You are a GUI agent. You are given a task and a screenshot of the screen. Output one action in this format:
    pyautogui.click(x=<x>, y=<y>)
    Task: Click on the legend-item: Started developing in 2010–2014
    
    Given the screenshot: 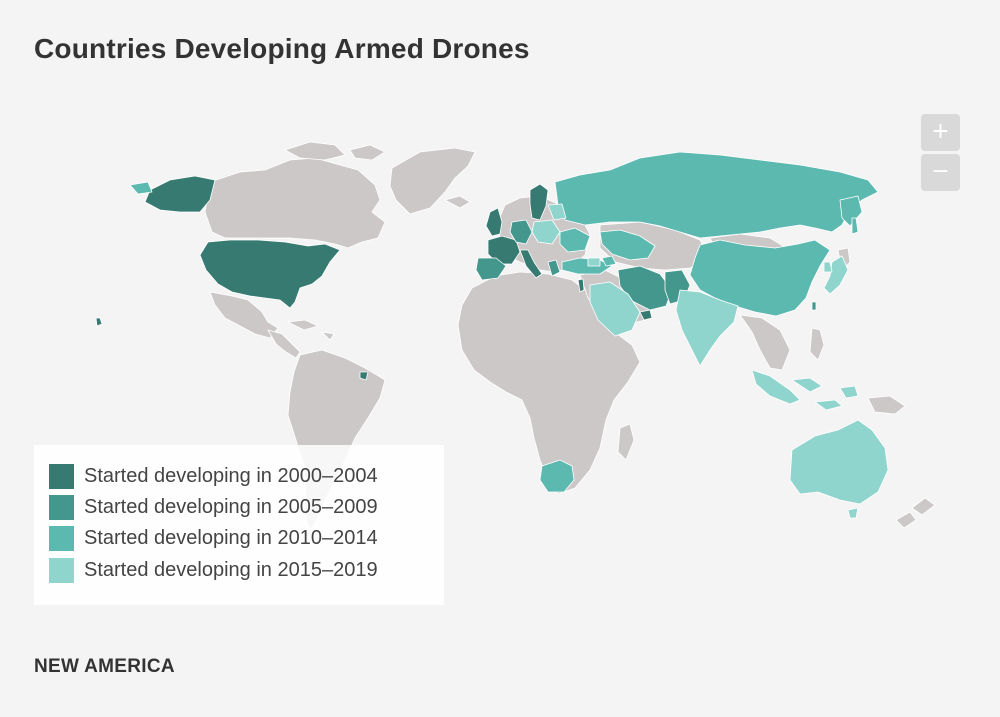 What is the action you would take?
    pyautogui.click(x=213, y=538)
    